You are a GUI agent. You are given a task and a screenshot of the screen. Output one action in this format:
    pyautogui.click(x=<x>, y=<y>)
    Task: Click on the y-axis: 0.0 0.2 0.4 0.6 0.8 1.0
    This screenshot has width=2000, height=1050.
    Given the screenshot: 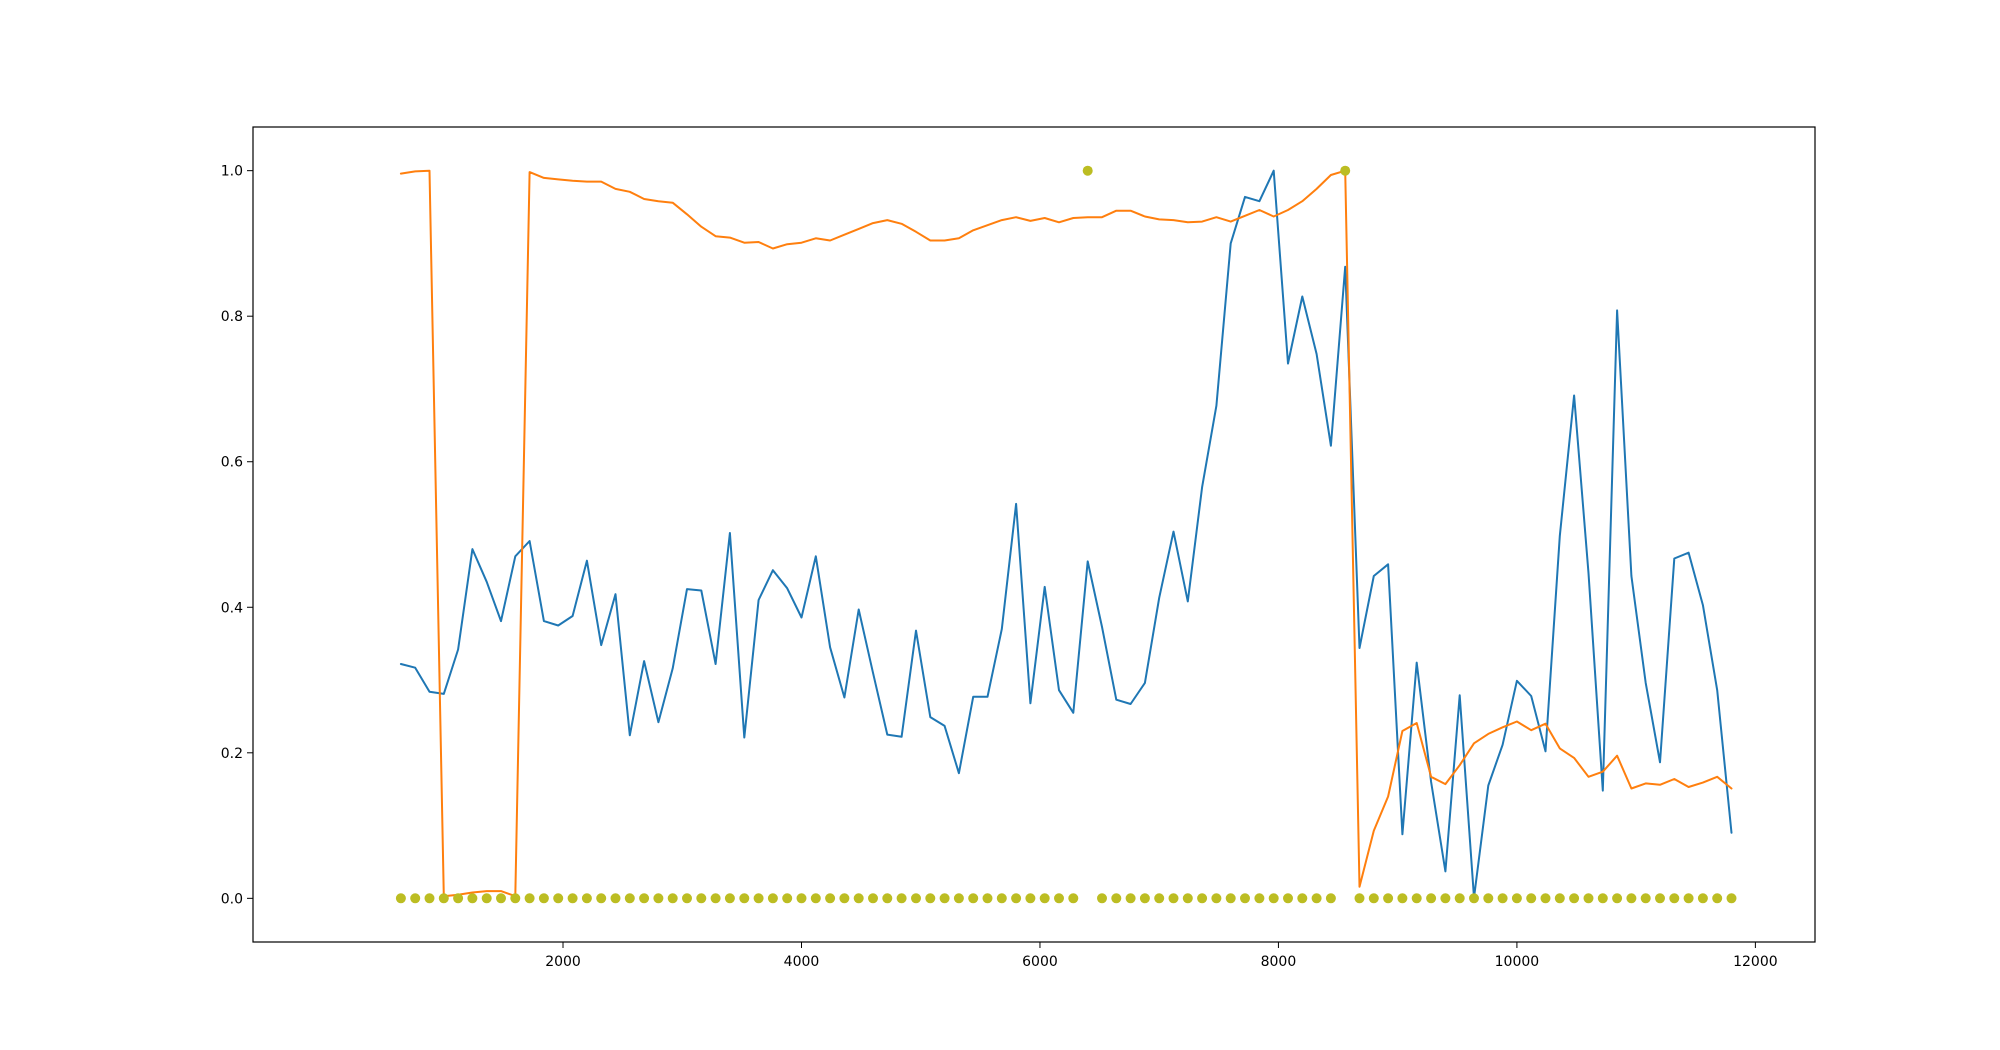 What is the action you would take?
    pyautogui.click(x=237, y=535)
    